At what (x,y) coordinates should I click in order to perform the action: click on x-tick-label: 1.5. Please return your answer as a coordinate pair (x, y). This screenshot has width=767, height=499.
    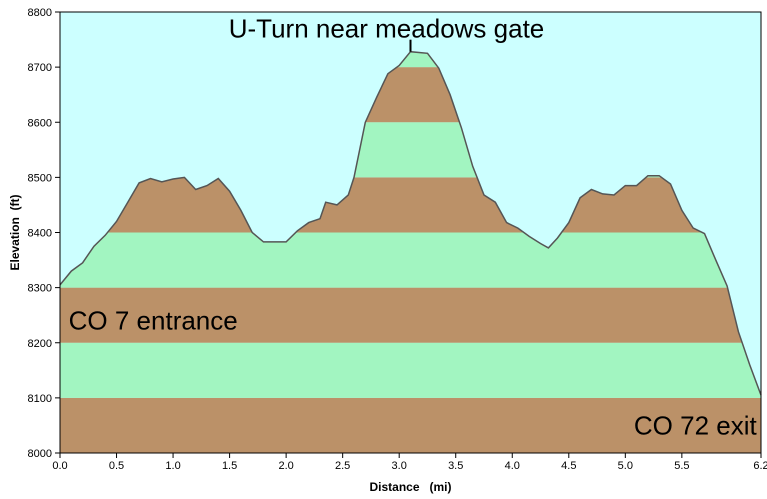
    Looking at the image, I should click on (229, 466).